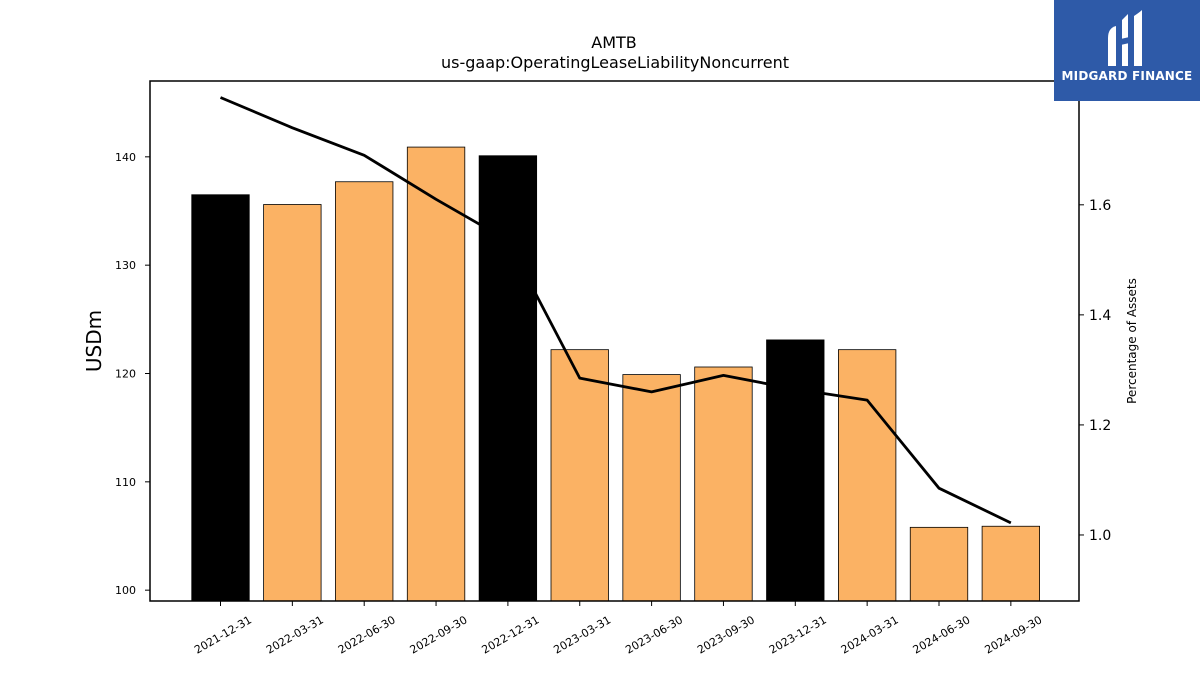 The height and width of the screenshot is (675, 1200). What do you see at coordinates (798, 634) in the screenshot?
I see `x-tick-label: 2023-12-31` at bounding box center [798, 634].